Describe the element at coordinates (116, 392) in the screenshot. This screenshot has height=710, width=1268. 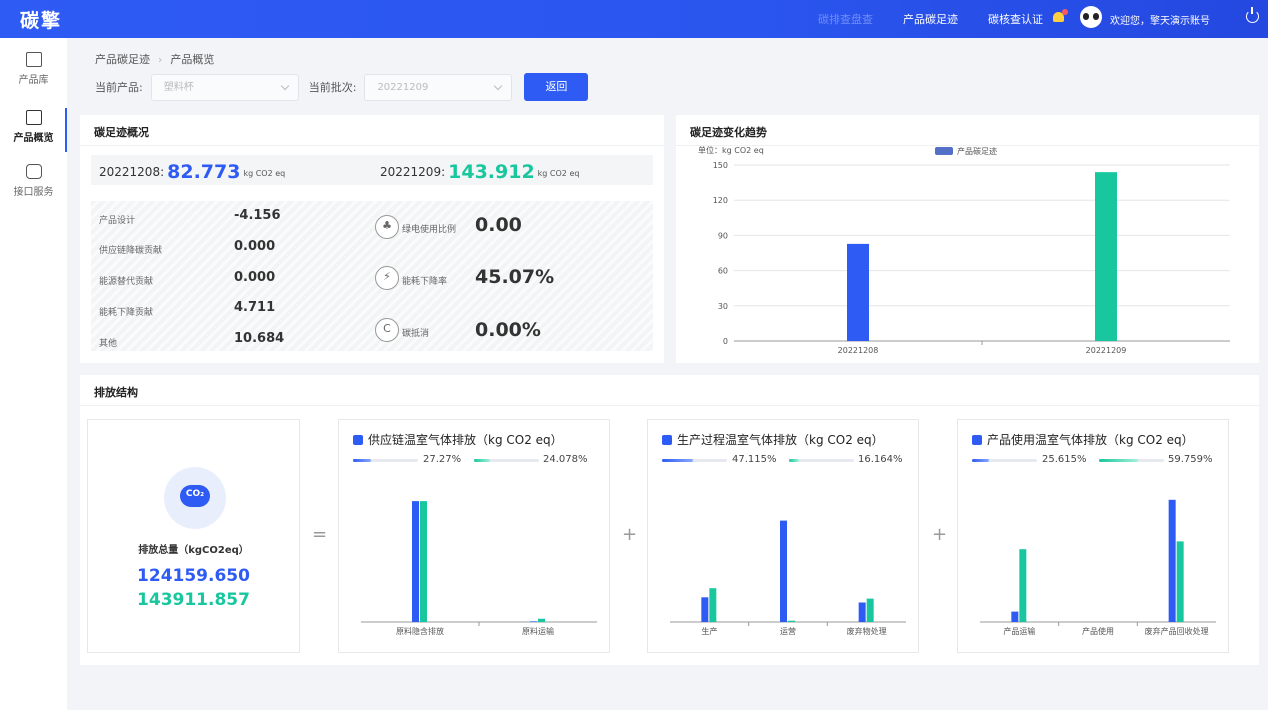
I see `structure-title: 排放结构` at that location.